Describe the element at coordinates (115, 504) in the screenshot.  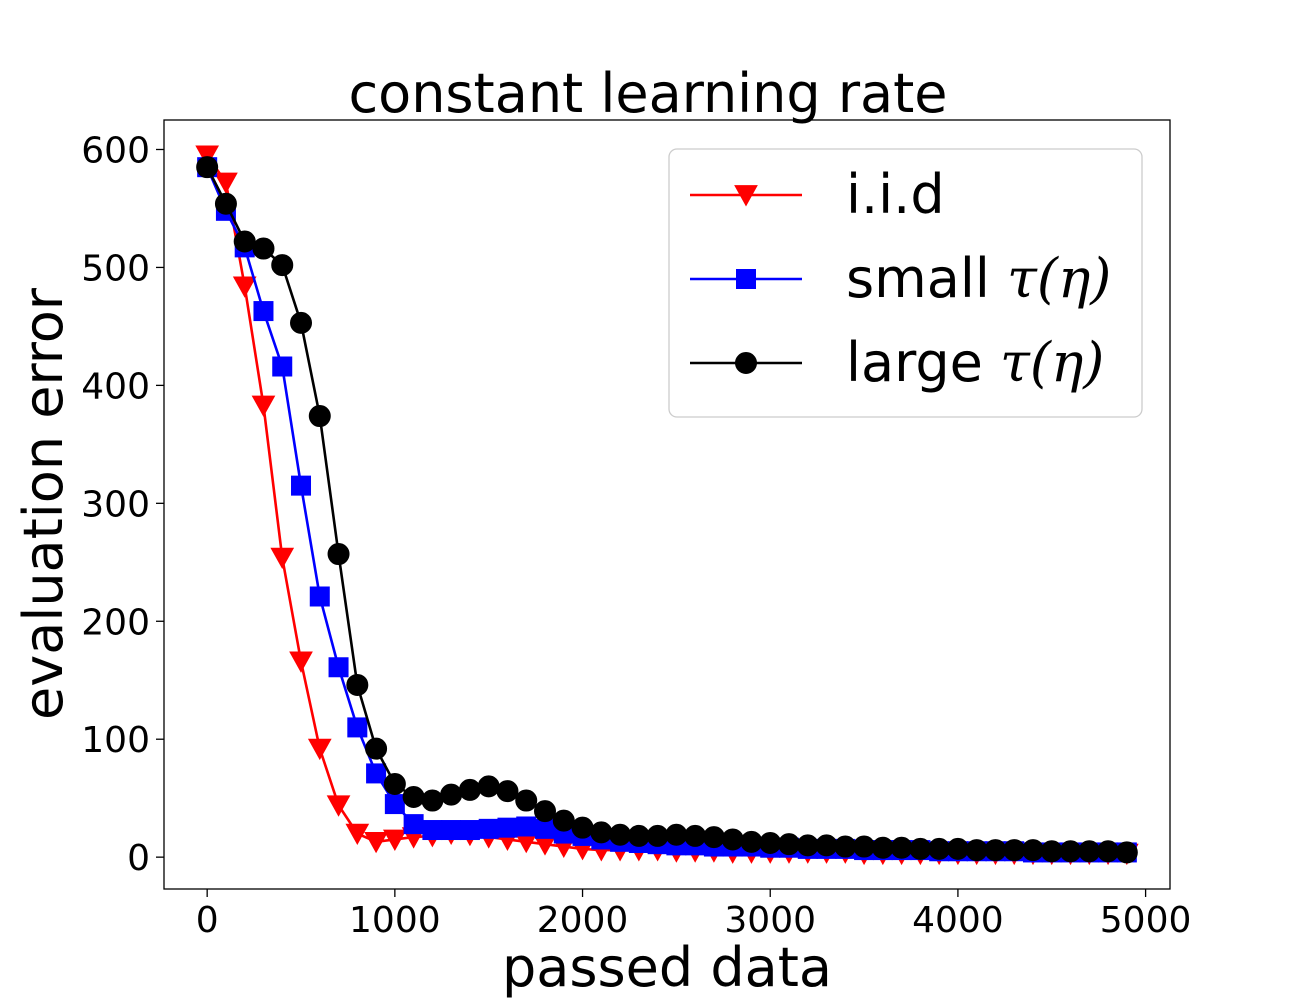
I see `y-tick-label: 300` at that location.